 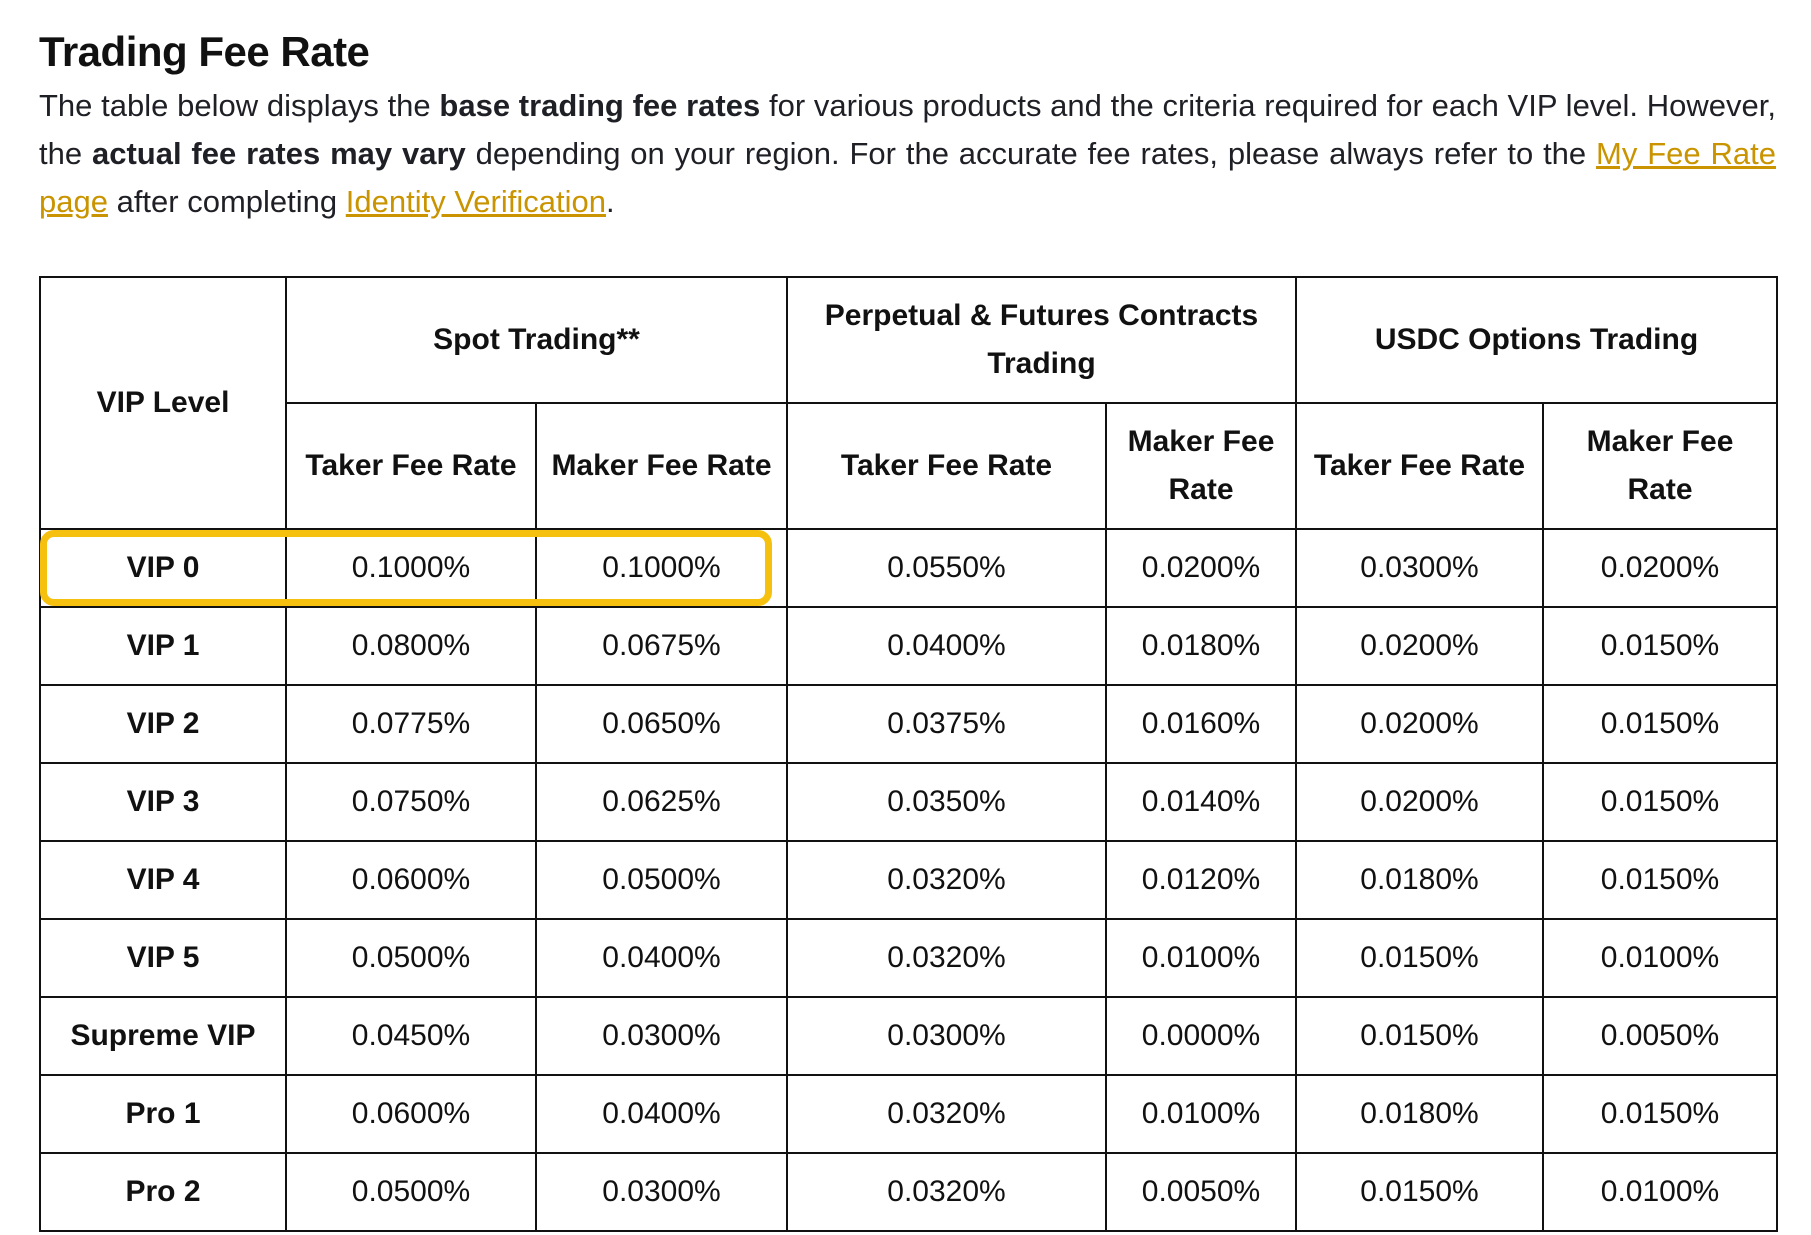 What do you see at coordinates (411, 1036) in the screenshot?
I see `fee-rate-cell: 0.0450%` at bounding box center [411, 1036].